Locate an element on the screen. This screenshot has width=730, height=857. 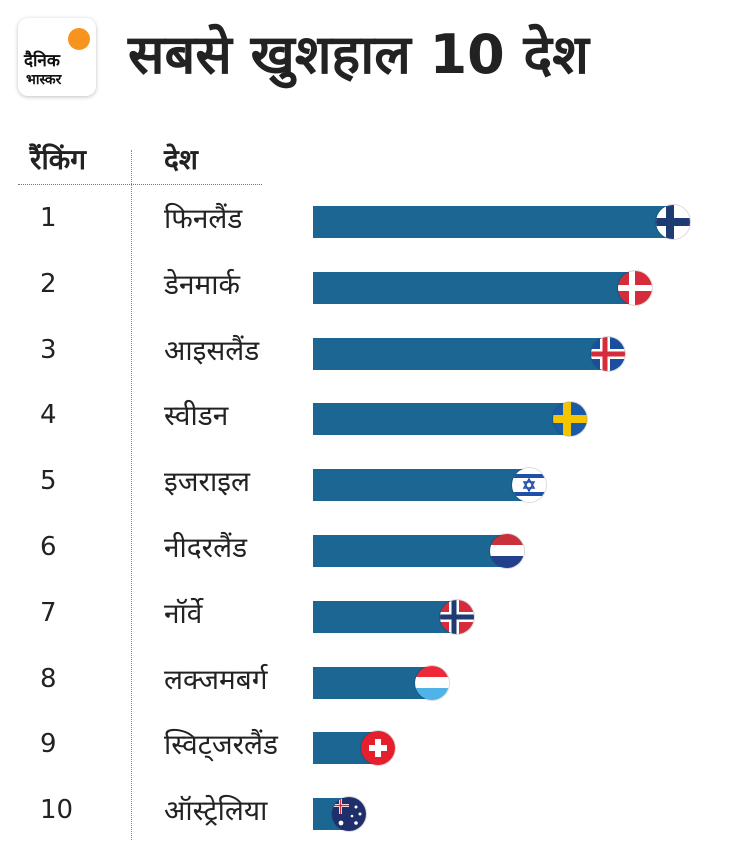
country-column-header: देश is located at coordinates (181, 159).